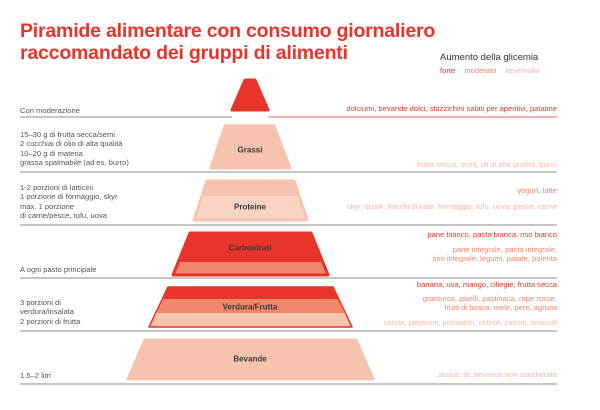 The image size is (600, 410). What do you see at coordinates (58, 269) in the screenshot?
I see `left-text-carbs: A ogni pasto principale` at bounding box center [58, 269].